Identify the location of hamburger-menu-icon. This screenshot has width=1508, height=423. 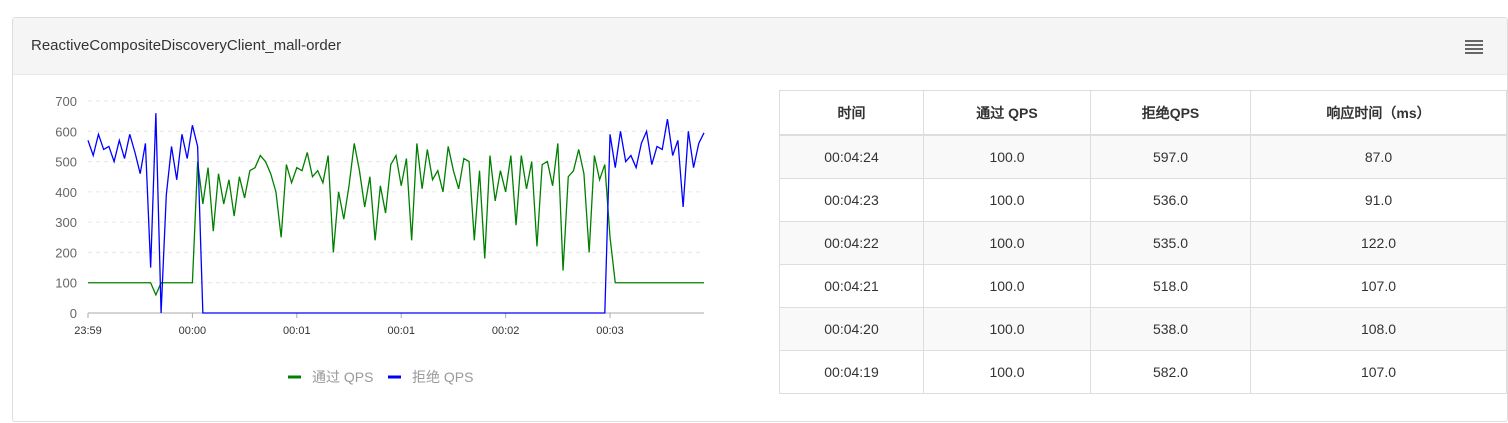
(1474, 47).